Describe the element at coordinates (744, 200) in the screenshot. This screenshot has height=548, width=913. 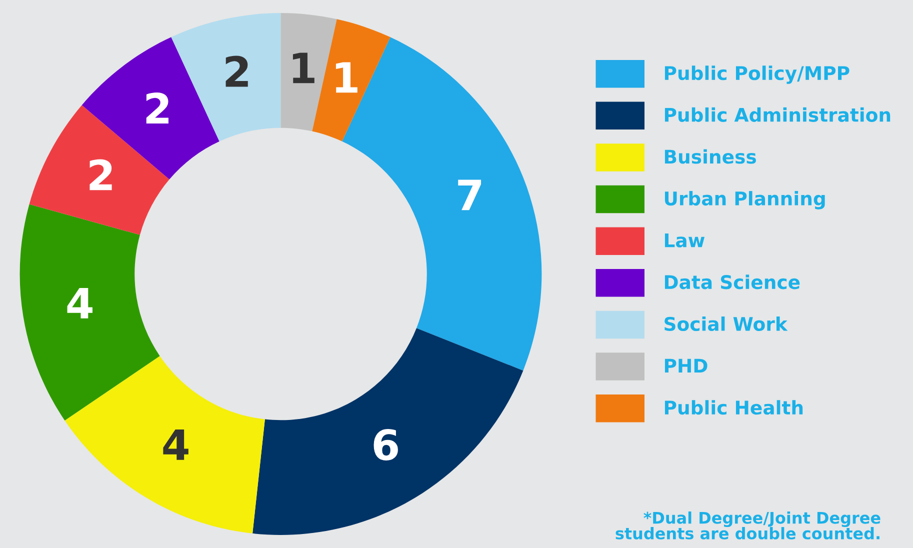
I see `legend-label: Urban Planning` at that location.